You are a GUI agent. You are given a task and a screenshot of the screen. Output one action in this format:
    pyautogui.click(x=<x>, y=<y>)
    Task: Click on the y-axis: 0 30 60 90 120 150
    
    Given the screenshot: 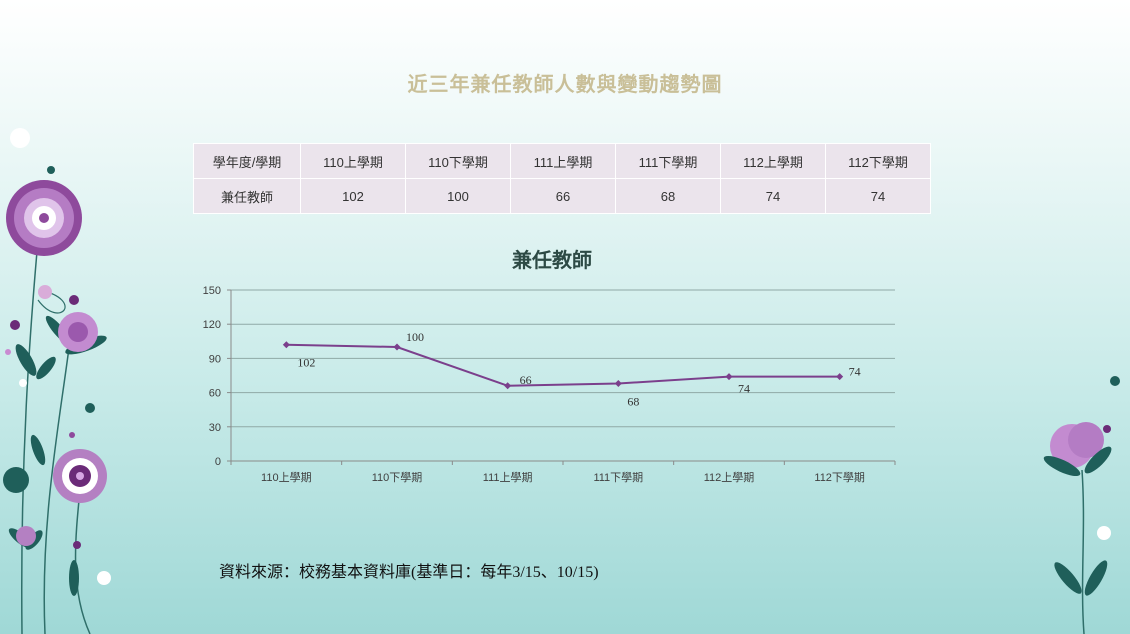 What is the action you would take?
    pyautogui.click(x=217, y=376)
    